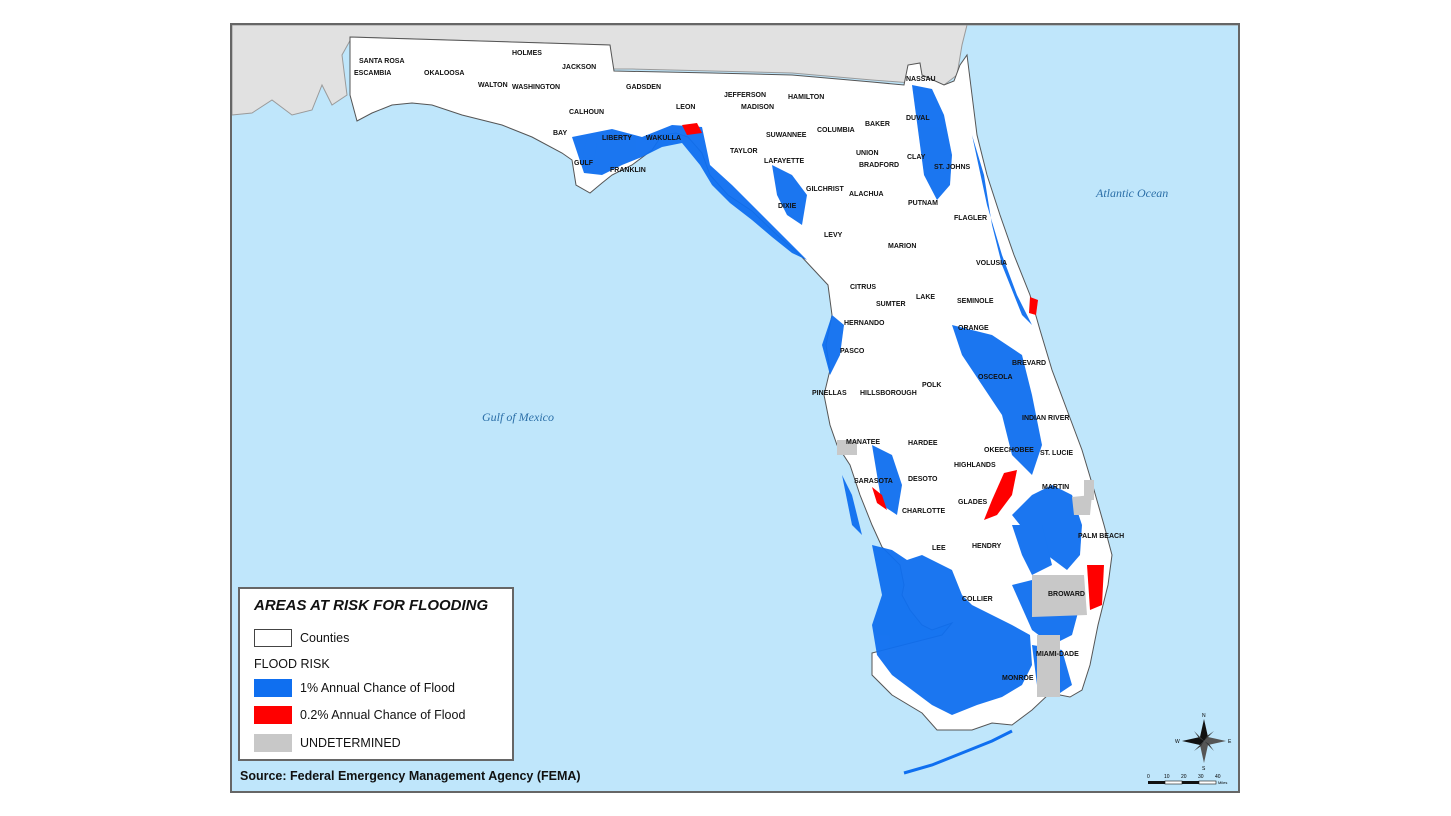 The image size is (1451, 816). I want to click on county-label-santa-rosa: SANTA ROSA, so click(382, 61).